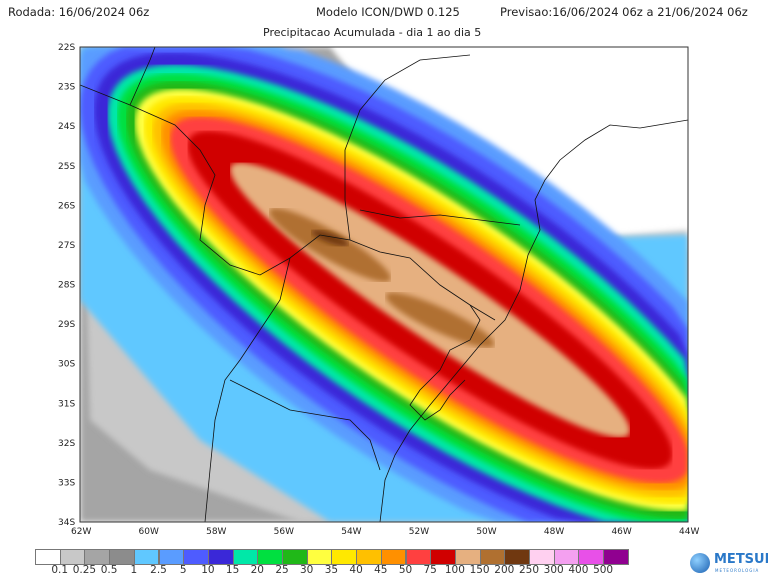 Image resolution: width=768 pixels, height=577 pixels. Describe the element at coordinates (257, 570) in the screenshot. I see `colorbar-label: 20` at that location.